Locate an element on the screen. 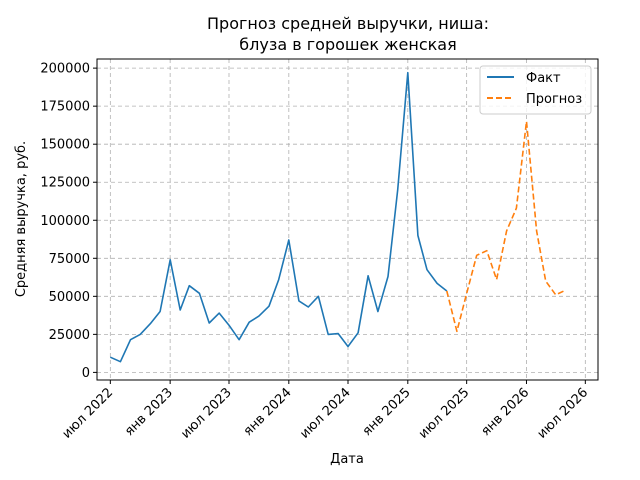 Image resolution: width=640 pixels, height=480 pixels. y-tick-label: 175000 is located at coordinates (65, 107).